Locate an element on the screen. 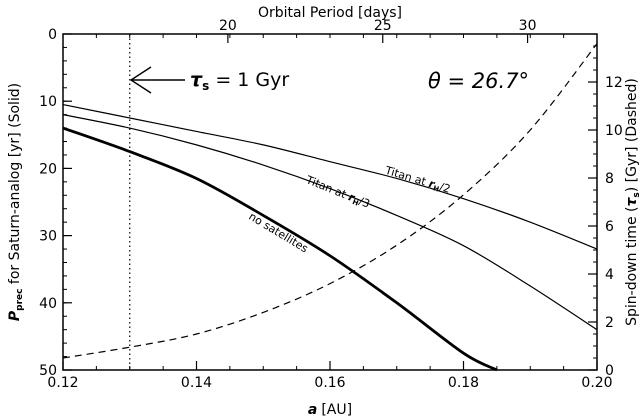 This screenshot has width=644, height=420. x-tick-label: 0.18 is located at coordinates (463, 383).